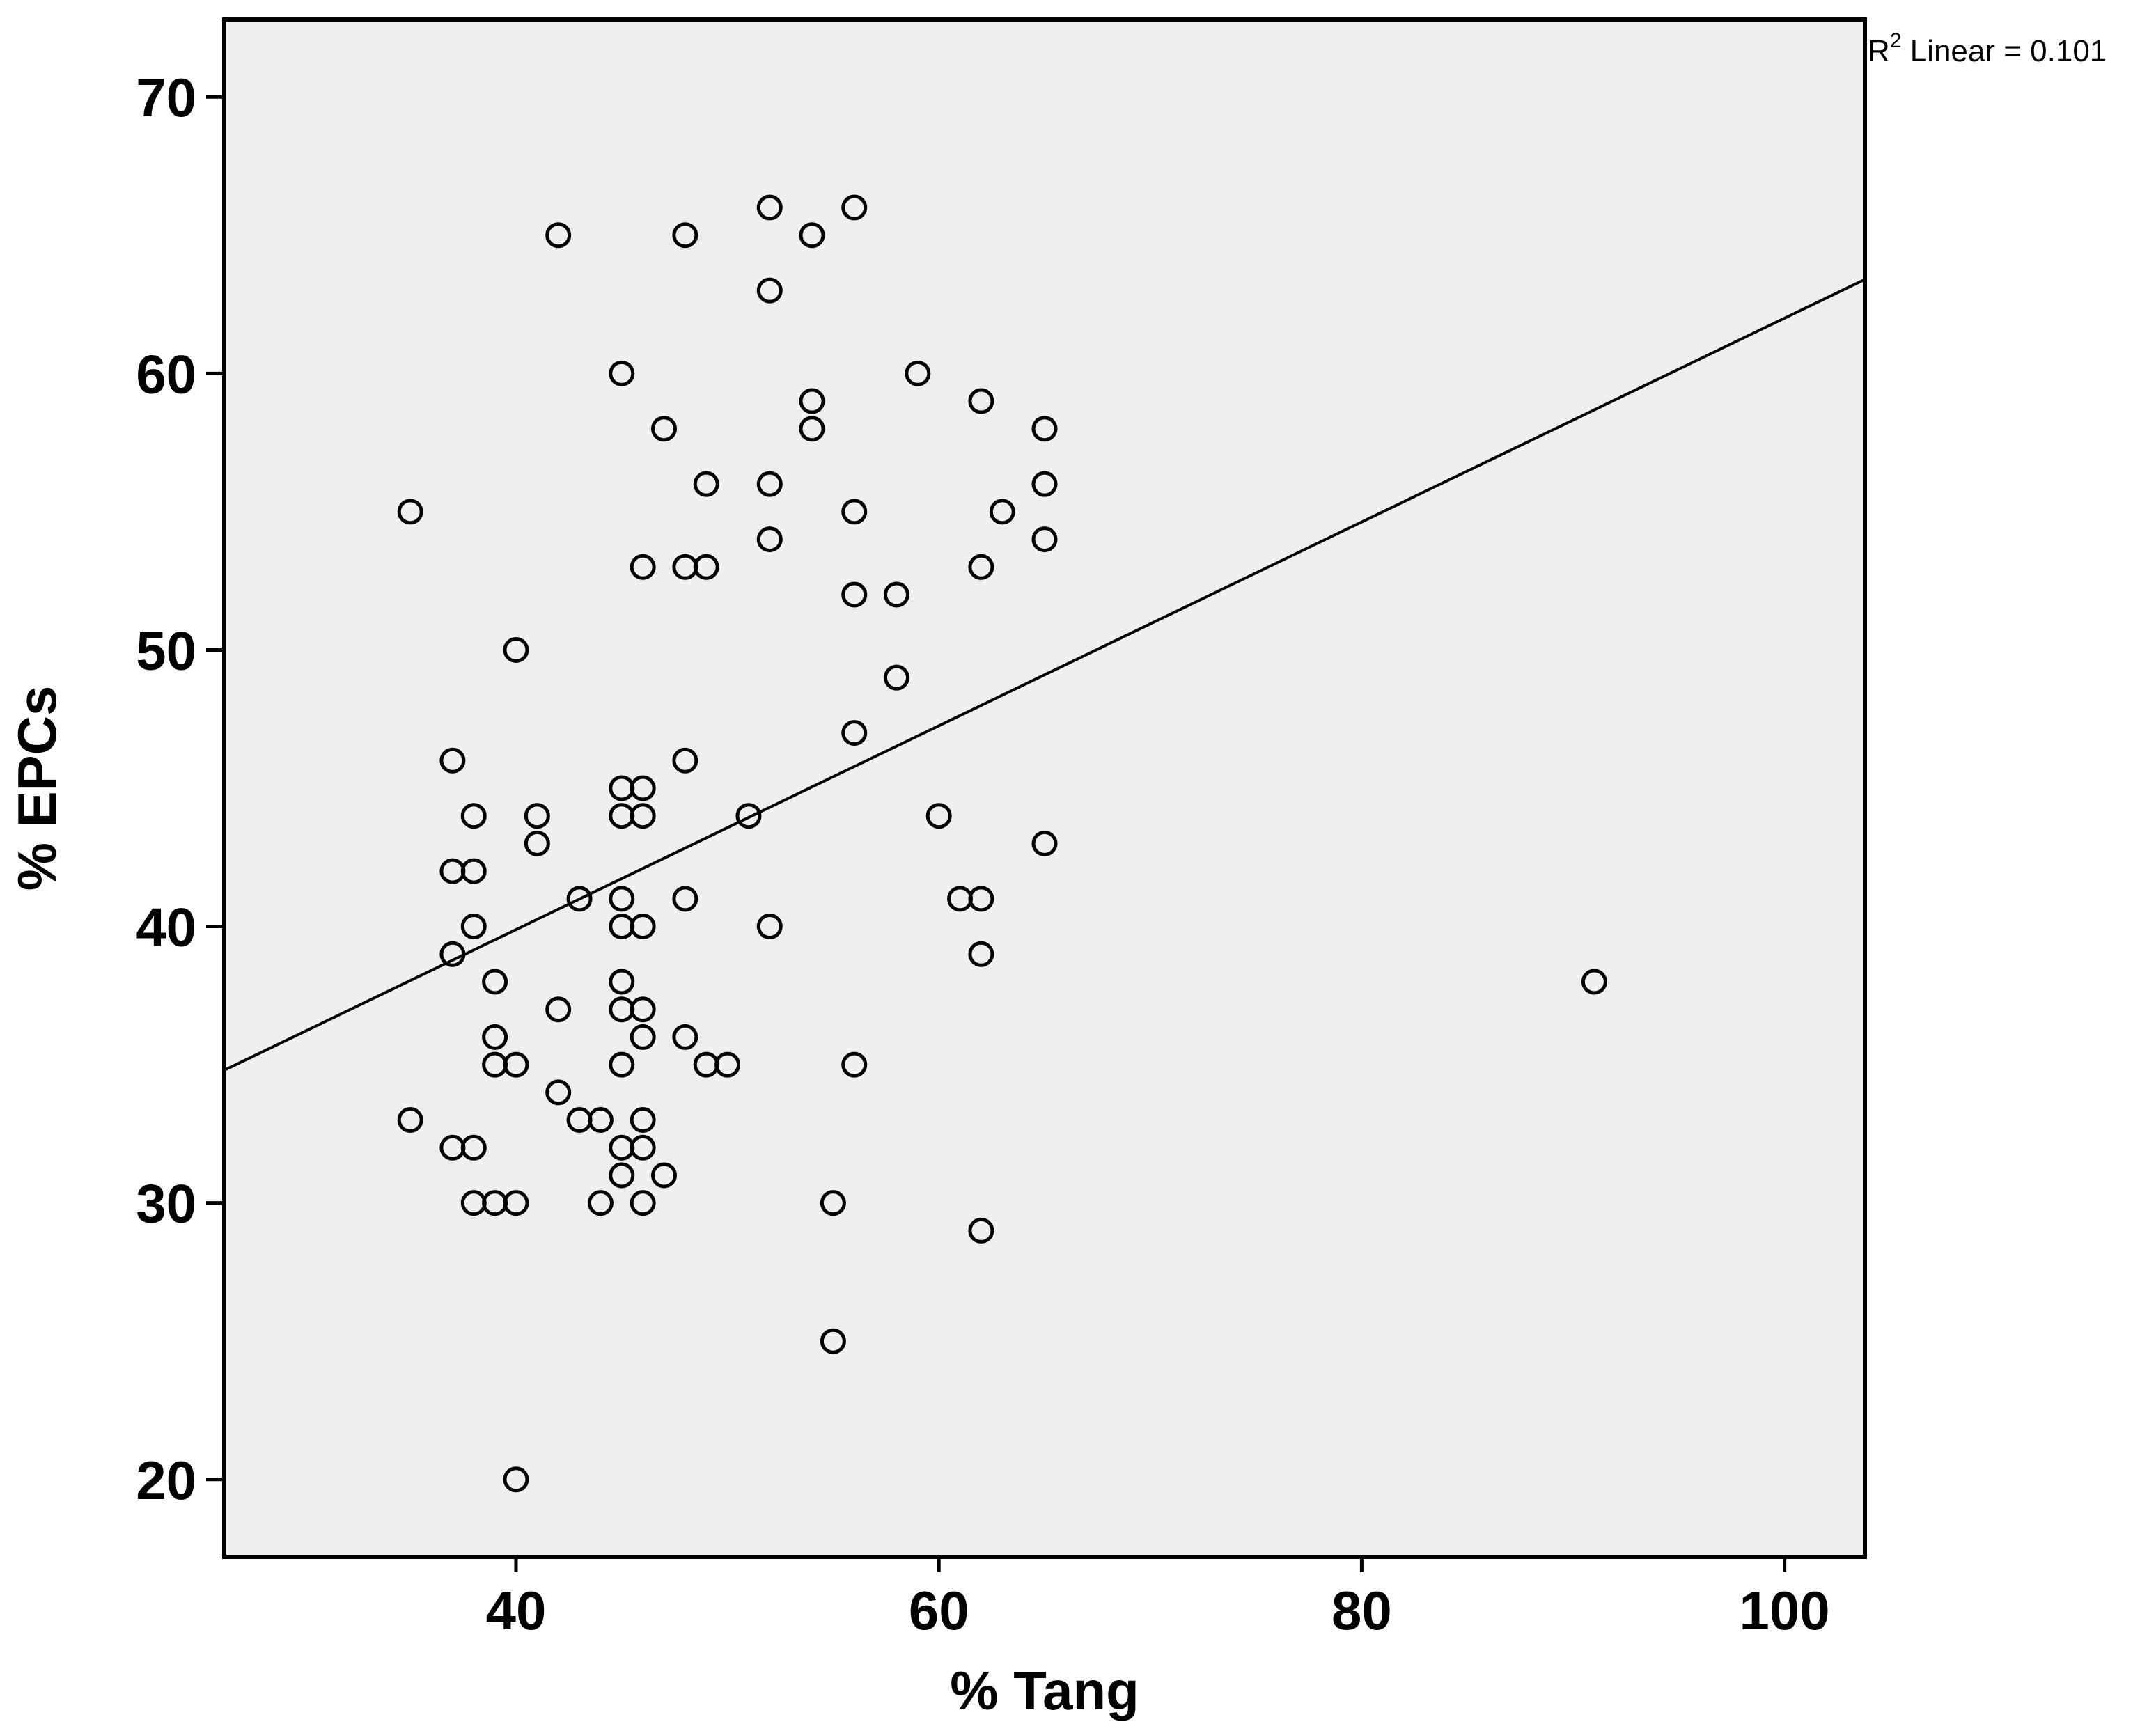  Describe the element at coordinates (166, 1204) in the screenshot. I see `y-tick-label: 30` at that location.